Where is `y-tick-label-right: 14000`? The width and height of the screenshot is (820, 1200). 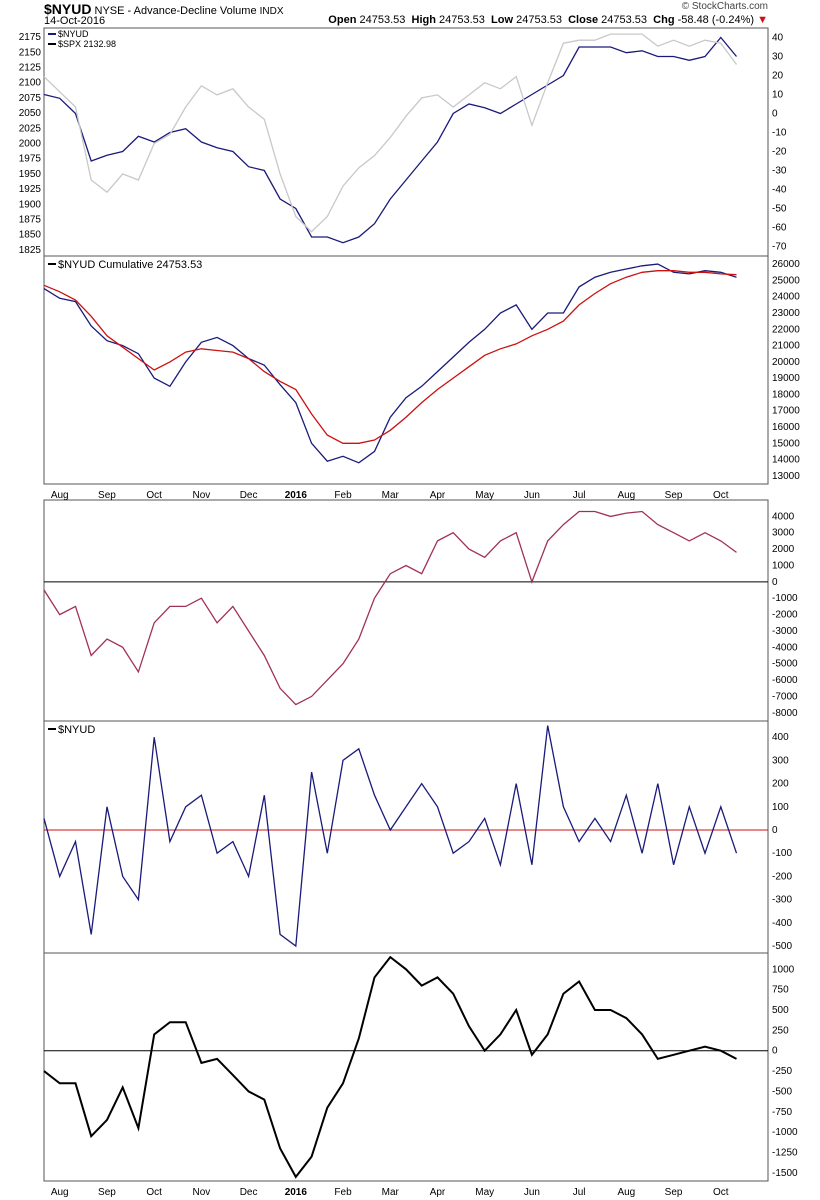
y-tick-label-right: 14000 is located at coordinates (786, 460).